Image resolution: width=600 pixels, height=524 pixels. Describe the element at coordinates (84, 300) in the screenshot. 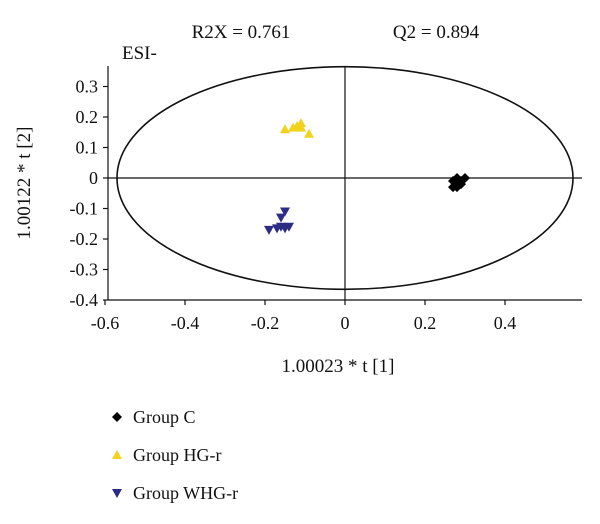

I see `y-tick-label: -0.4` at that location.